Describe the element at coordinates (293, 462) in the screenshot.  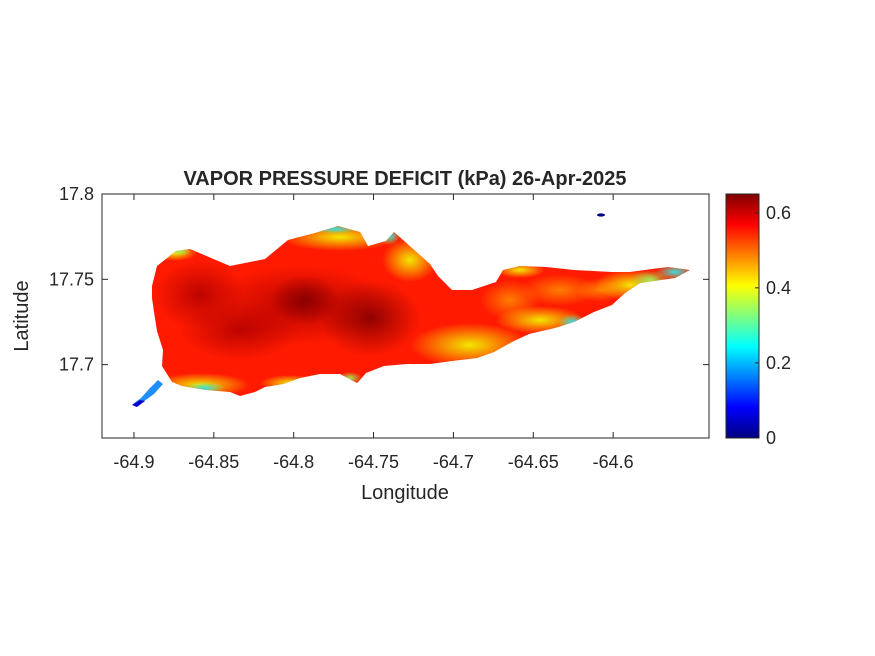
I see `x-tick-label: -64.8` at that location.